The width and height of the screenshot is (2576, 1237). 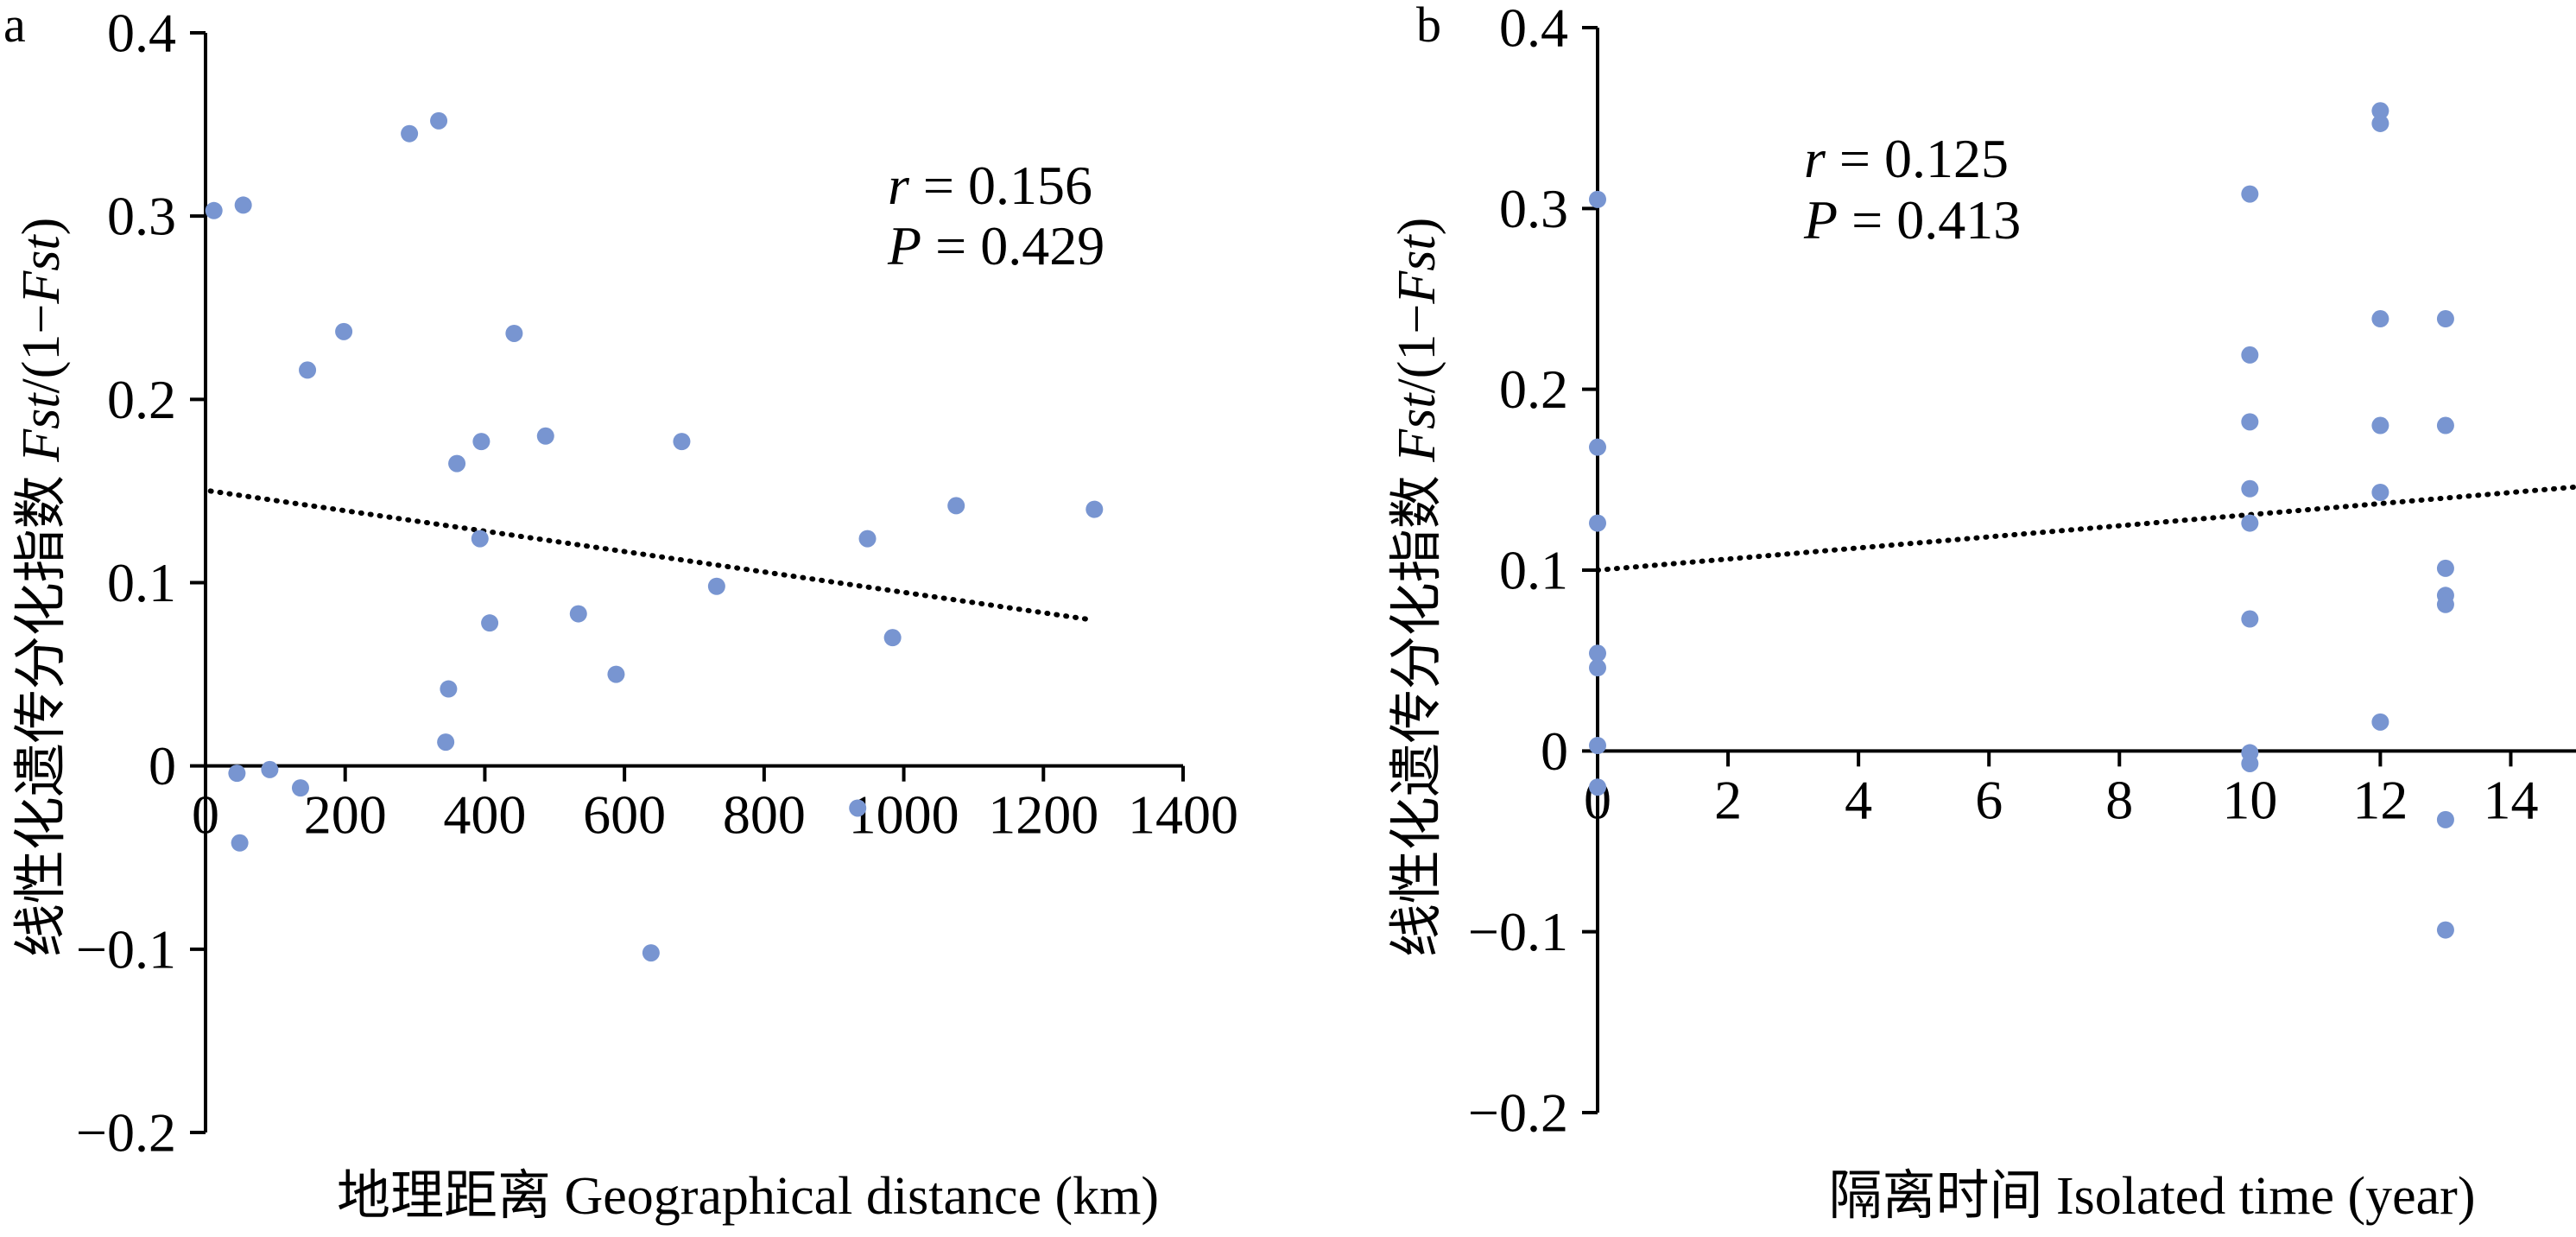 What do you see at coordinates (748, 1196) in the screenshot?
I see `x-axis-label: 地理距离 Geographical distance (km)` at bounding box center [748, 1196].